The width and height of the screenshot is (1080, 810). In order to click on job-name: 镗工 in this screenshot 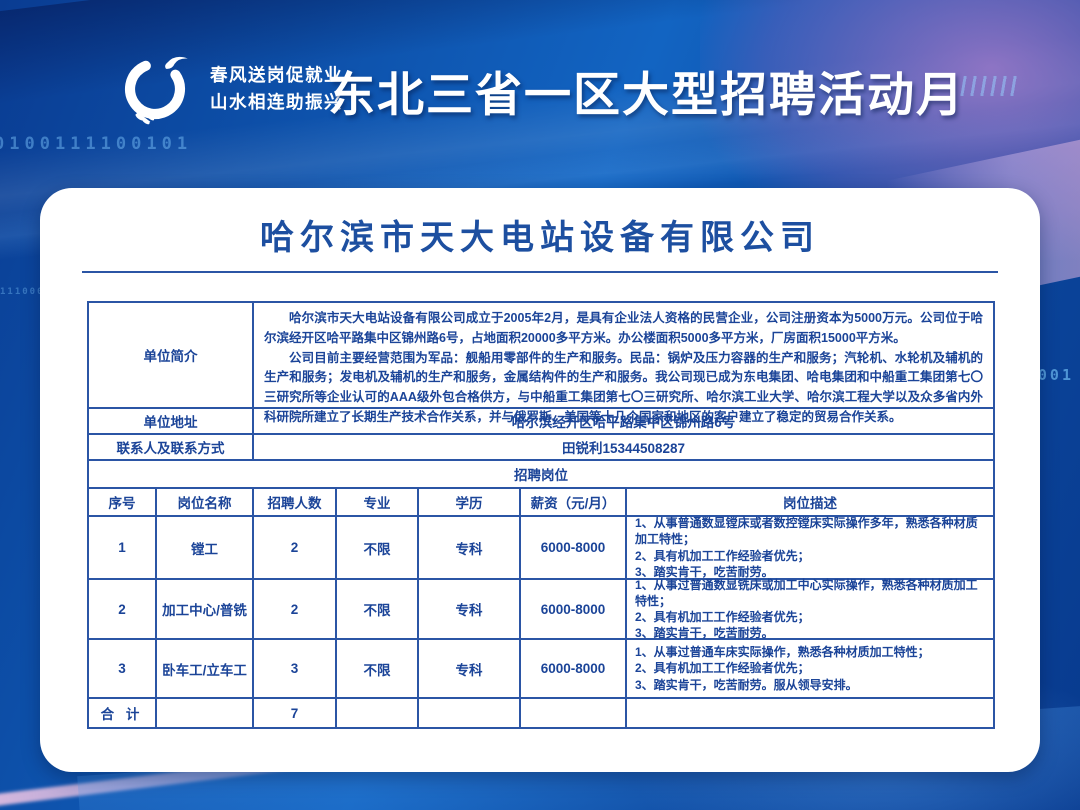, I will do `click(205, 548)`.